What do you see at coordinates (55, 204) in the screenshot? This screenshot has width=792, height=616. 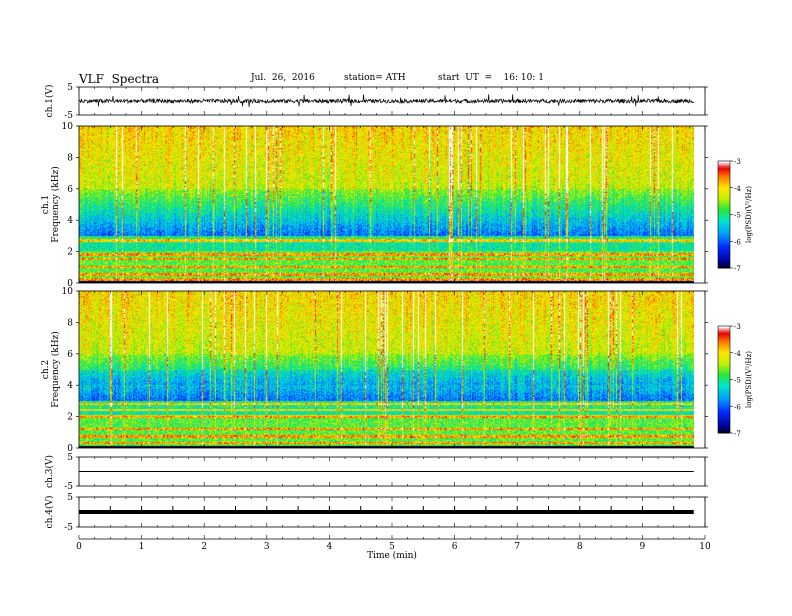 I see `y-axis-label: Frequency (kHz)` at bounding box center [55, 204].